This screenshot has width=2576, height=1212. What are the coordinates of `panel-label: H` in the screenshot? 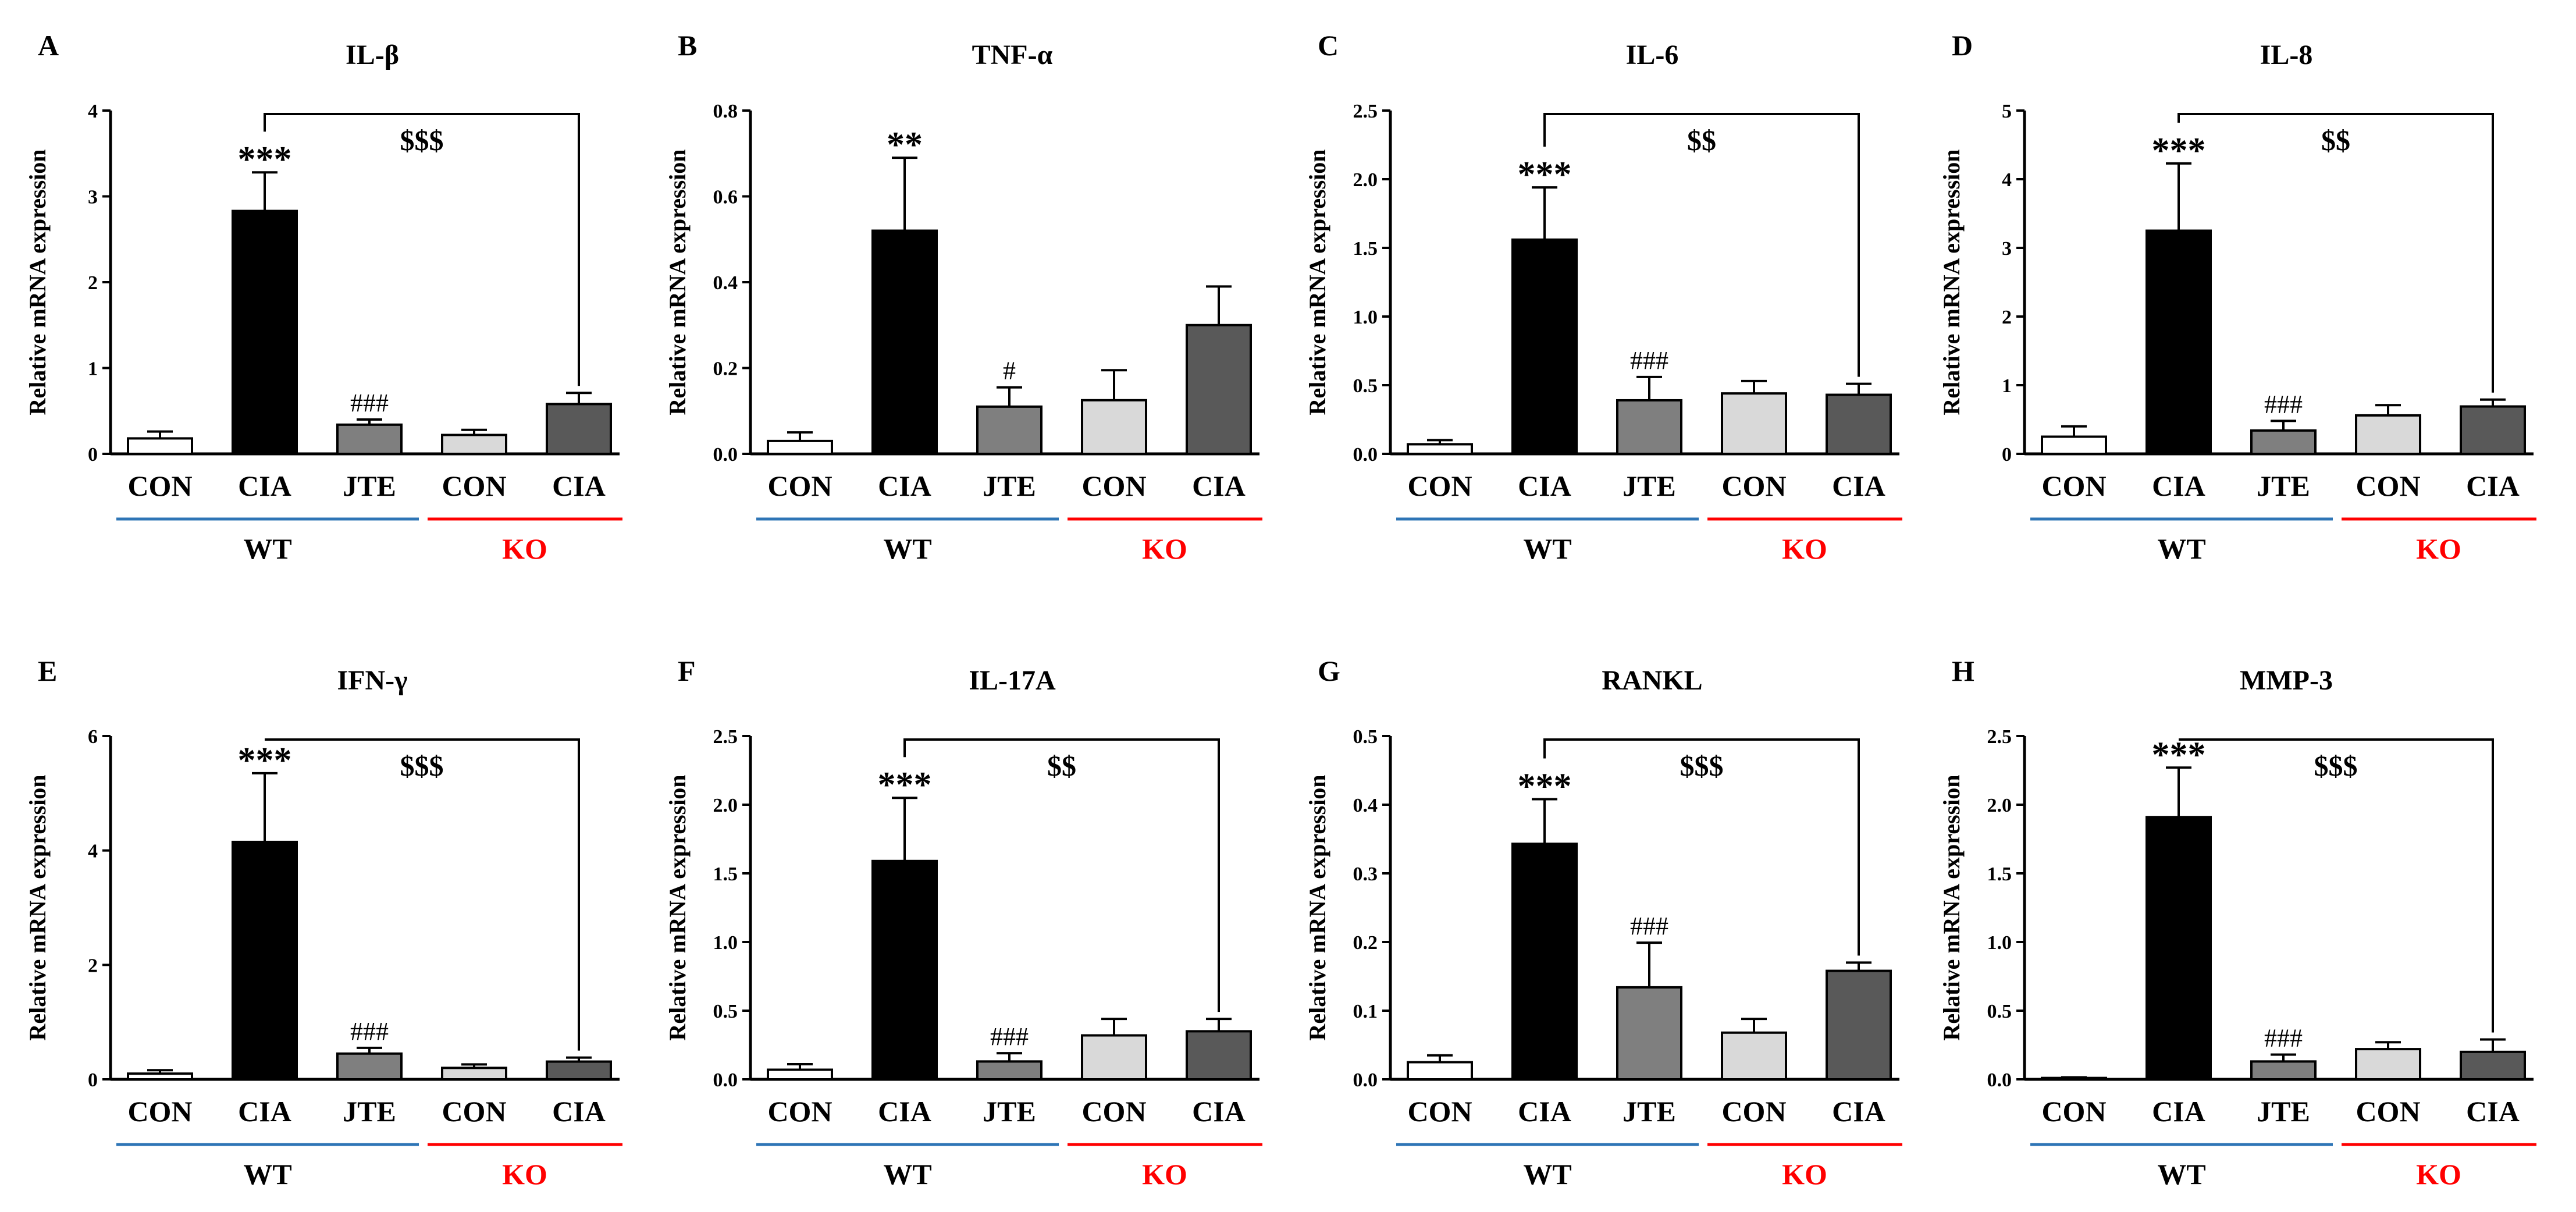 It's located at (1963, 671).